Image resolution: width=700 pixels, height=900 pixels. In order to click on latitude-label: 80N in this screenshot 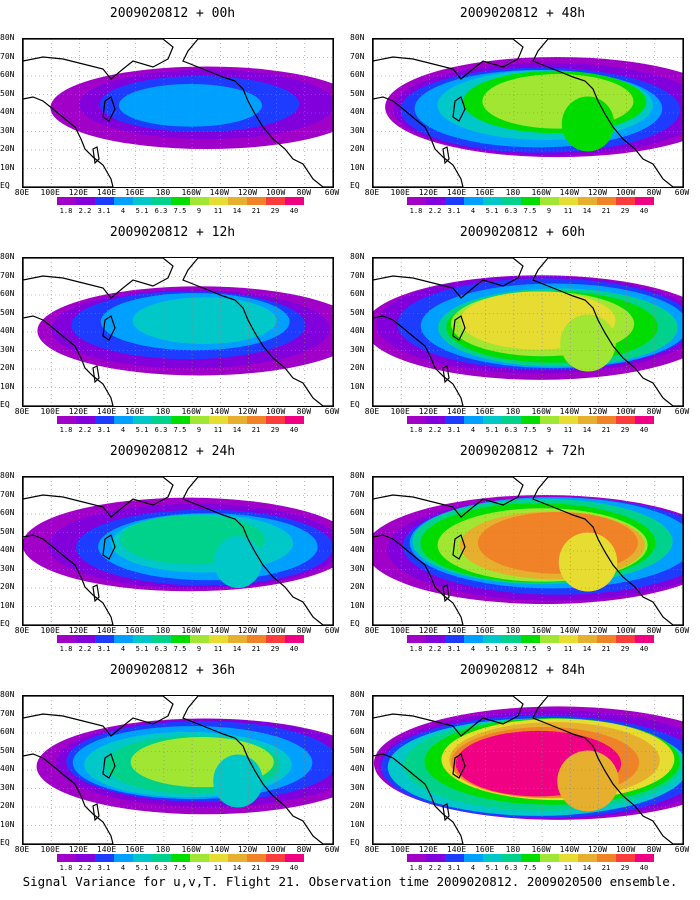, I will do `click(7, 475)`.